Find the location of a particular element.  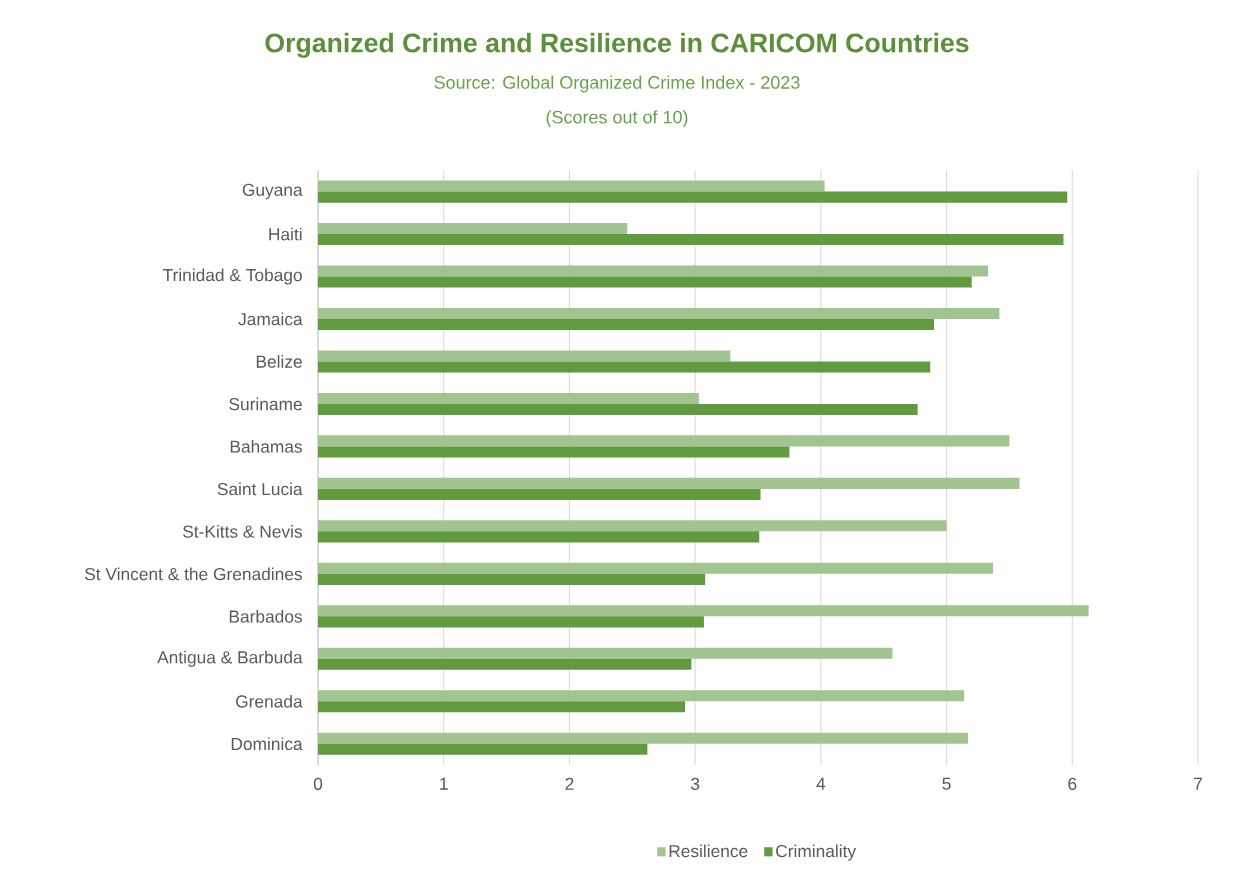

x-tick-label: 2 is located at coordinates (569, 783).